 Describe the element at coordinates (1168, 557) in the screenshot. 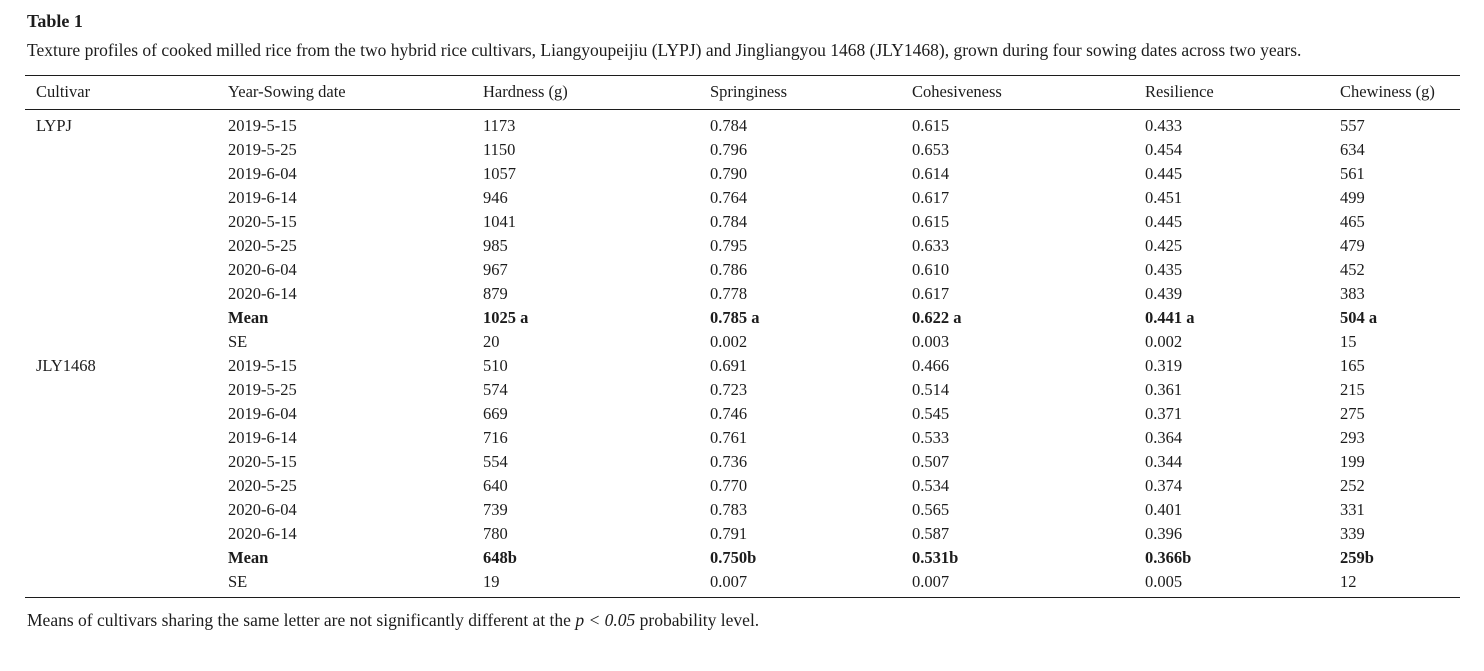

I see `cell-resilience: 0.366b` at that location.